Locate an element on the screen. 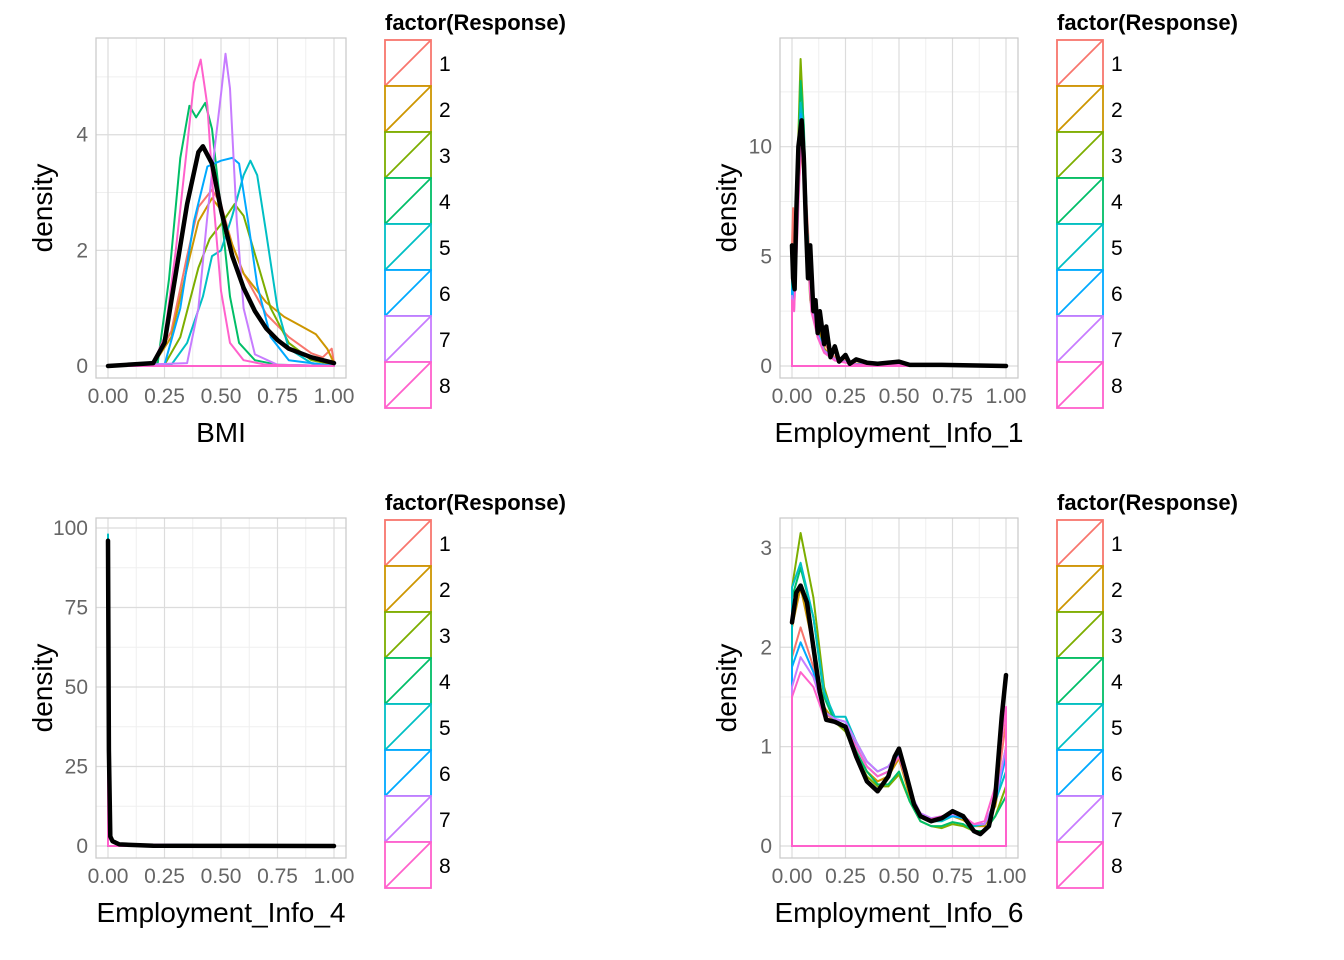  y-tick-label: 100 is located at coordinates (70, 528).